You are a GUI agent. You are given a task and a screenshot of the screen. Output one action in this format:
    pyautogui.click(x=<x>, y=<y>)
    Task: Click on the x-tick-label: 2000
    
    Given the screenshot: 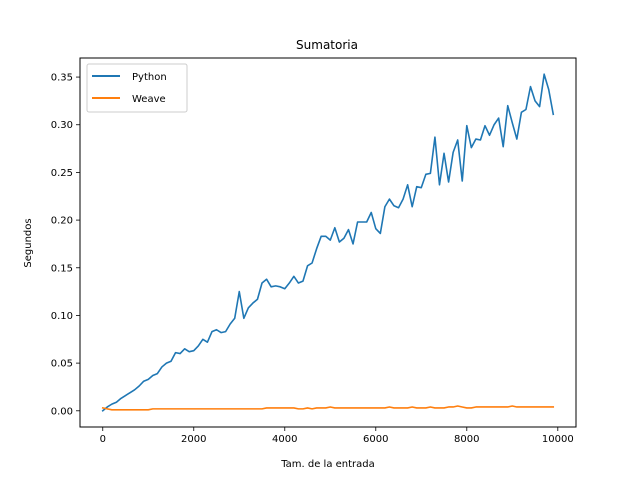 What is the action you would take?
    pyautogui.click(x=193, y=439)
    